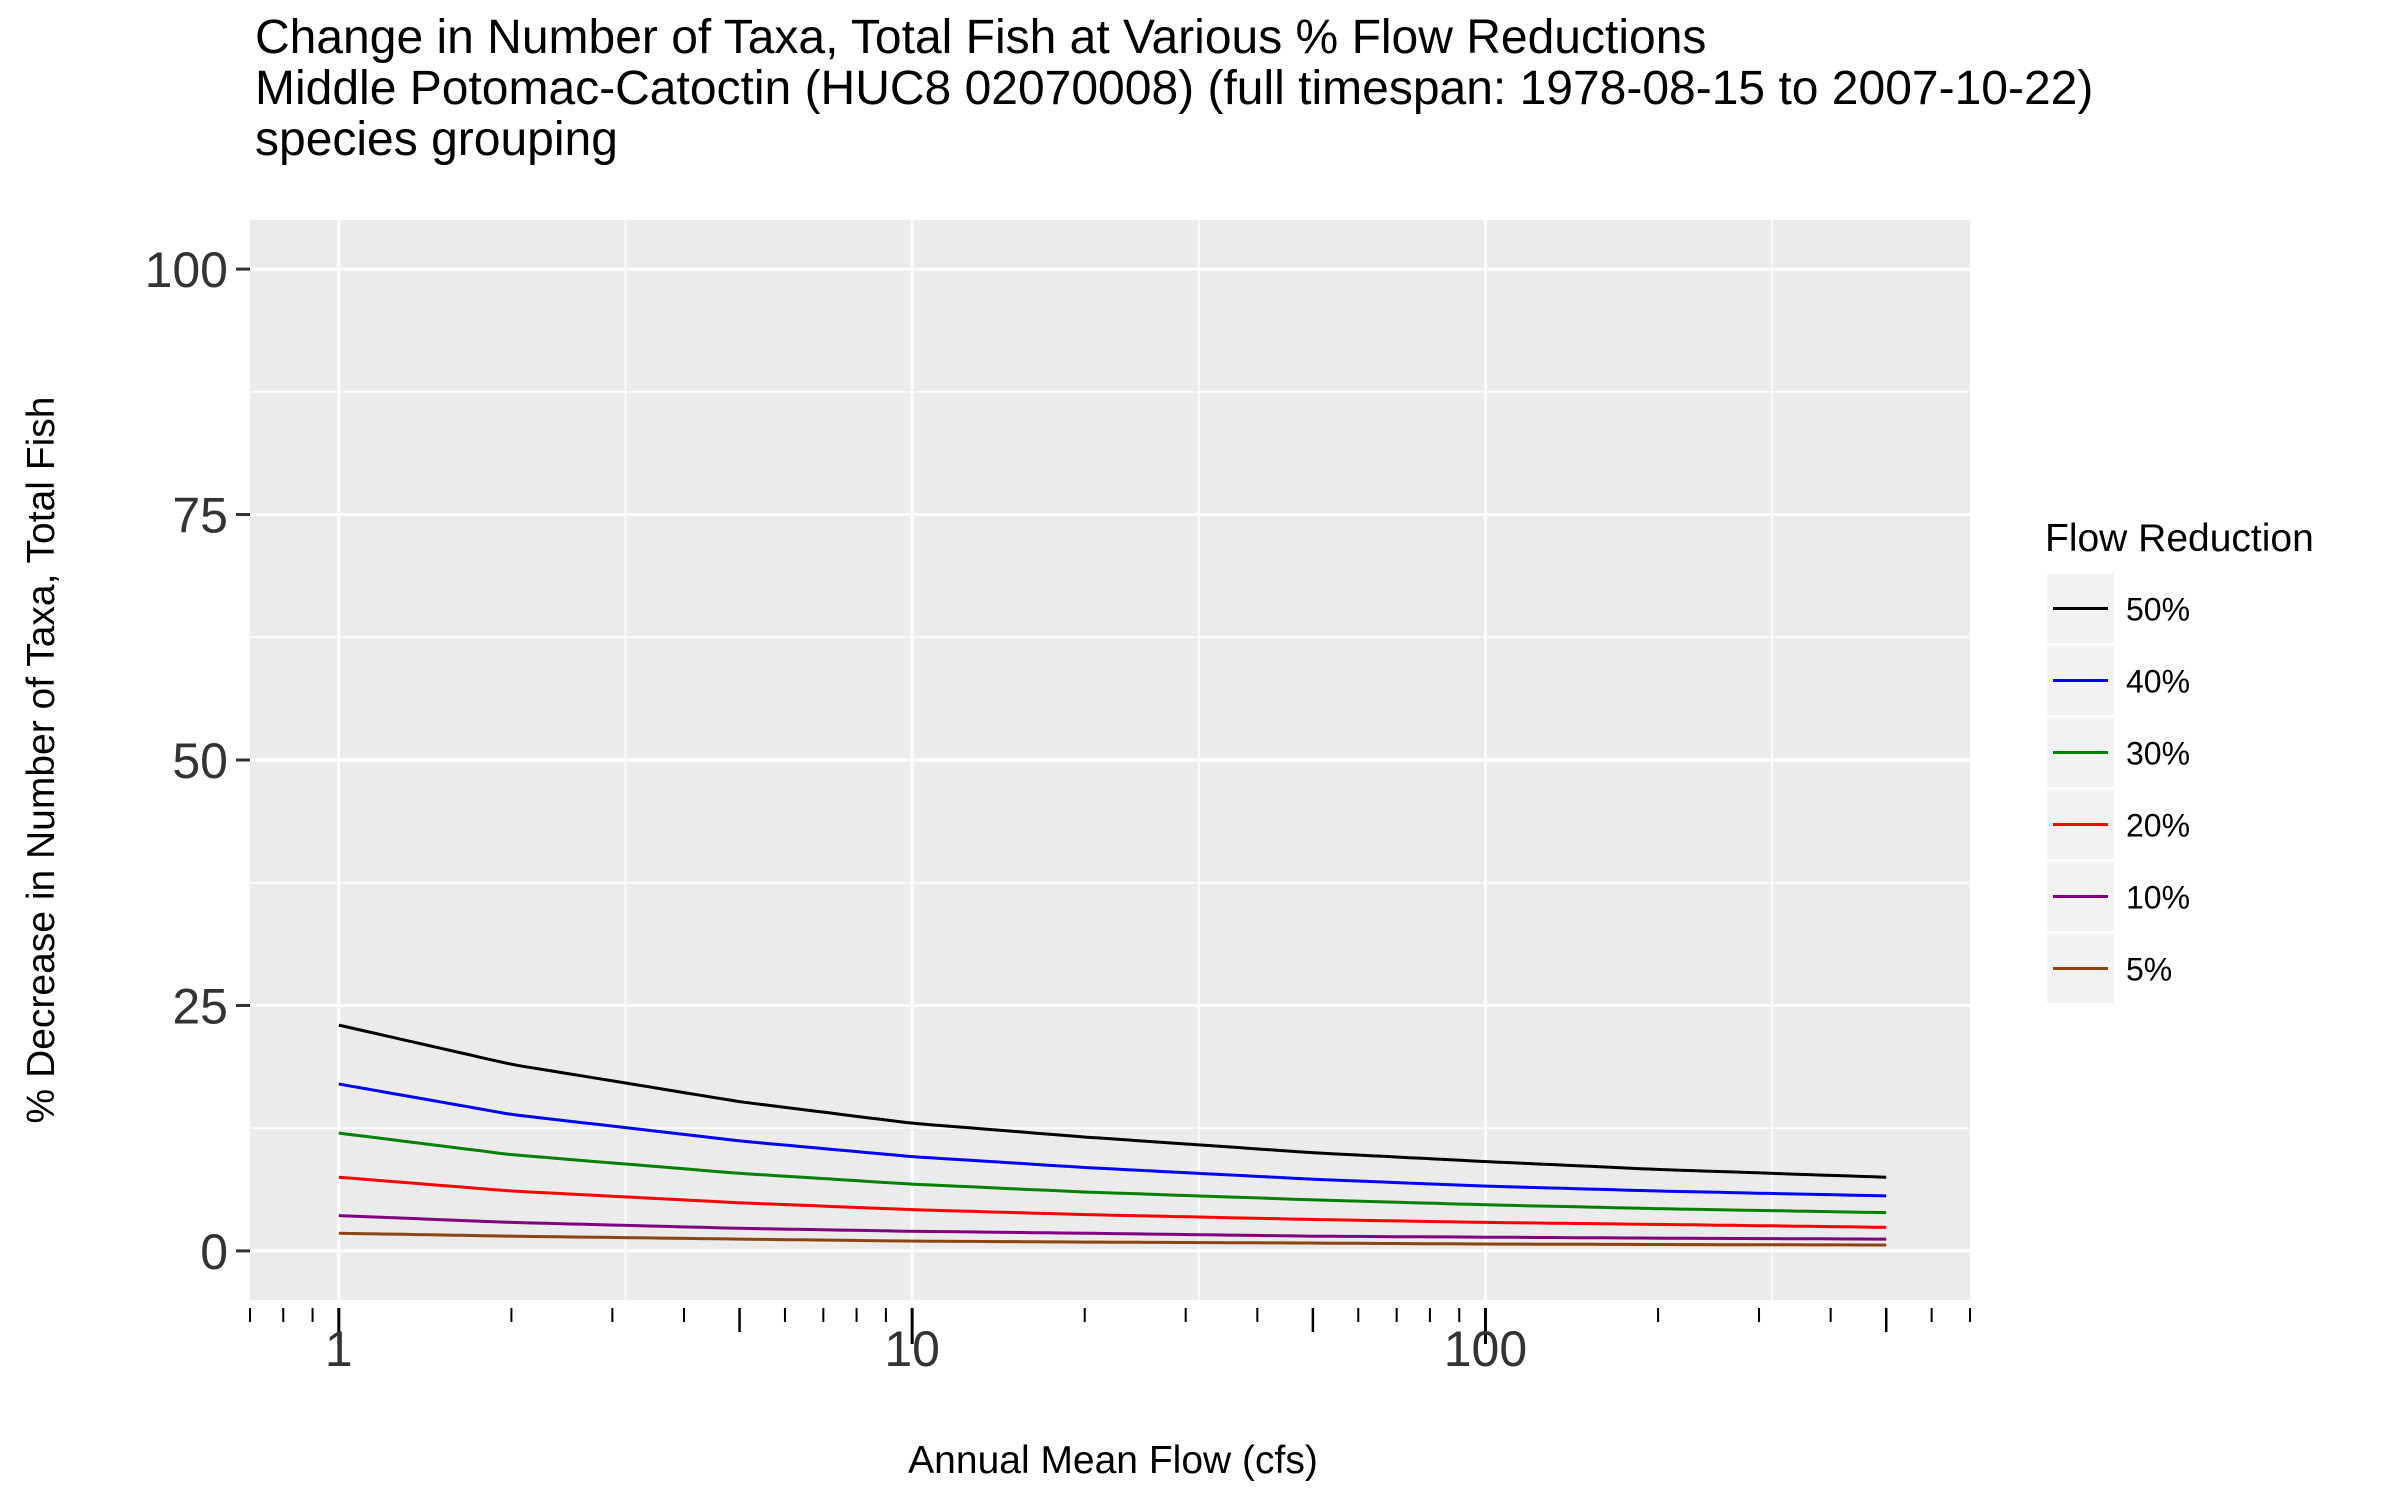 The image size is (2400, 1500). Describe the element at coordinates (2158, 826) in the screenshot. I see `legend-label: 20%` at that location.